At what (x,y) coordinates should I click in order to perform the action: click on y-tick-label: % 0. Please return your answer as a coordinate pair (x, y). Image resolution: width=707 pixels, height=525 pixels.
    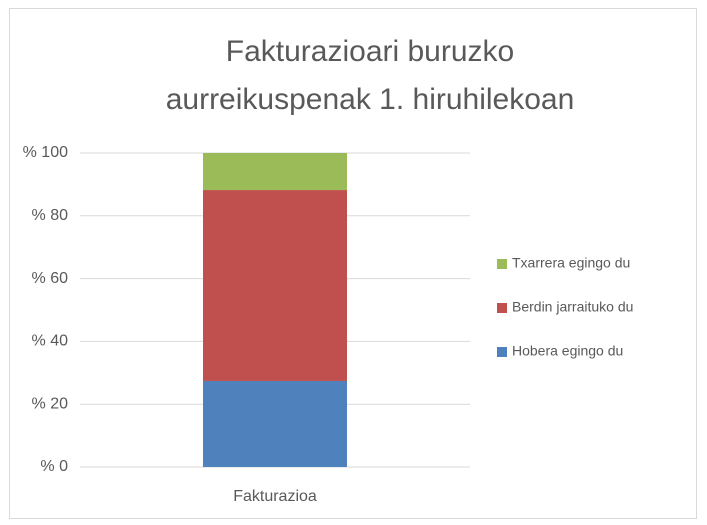
    Looking at the image, I should click on (54, 466).